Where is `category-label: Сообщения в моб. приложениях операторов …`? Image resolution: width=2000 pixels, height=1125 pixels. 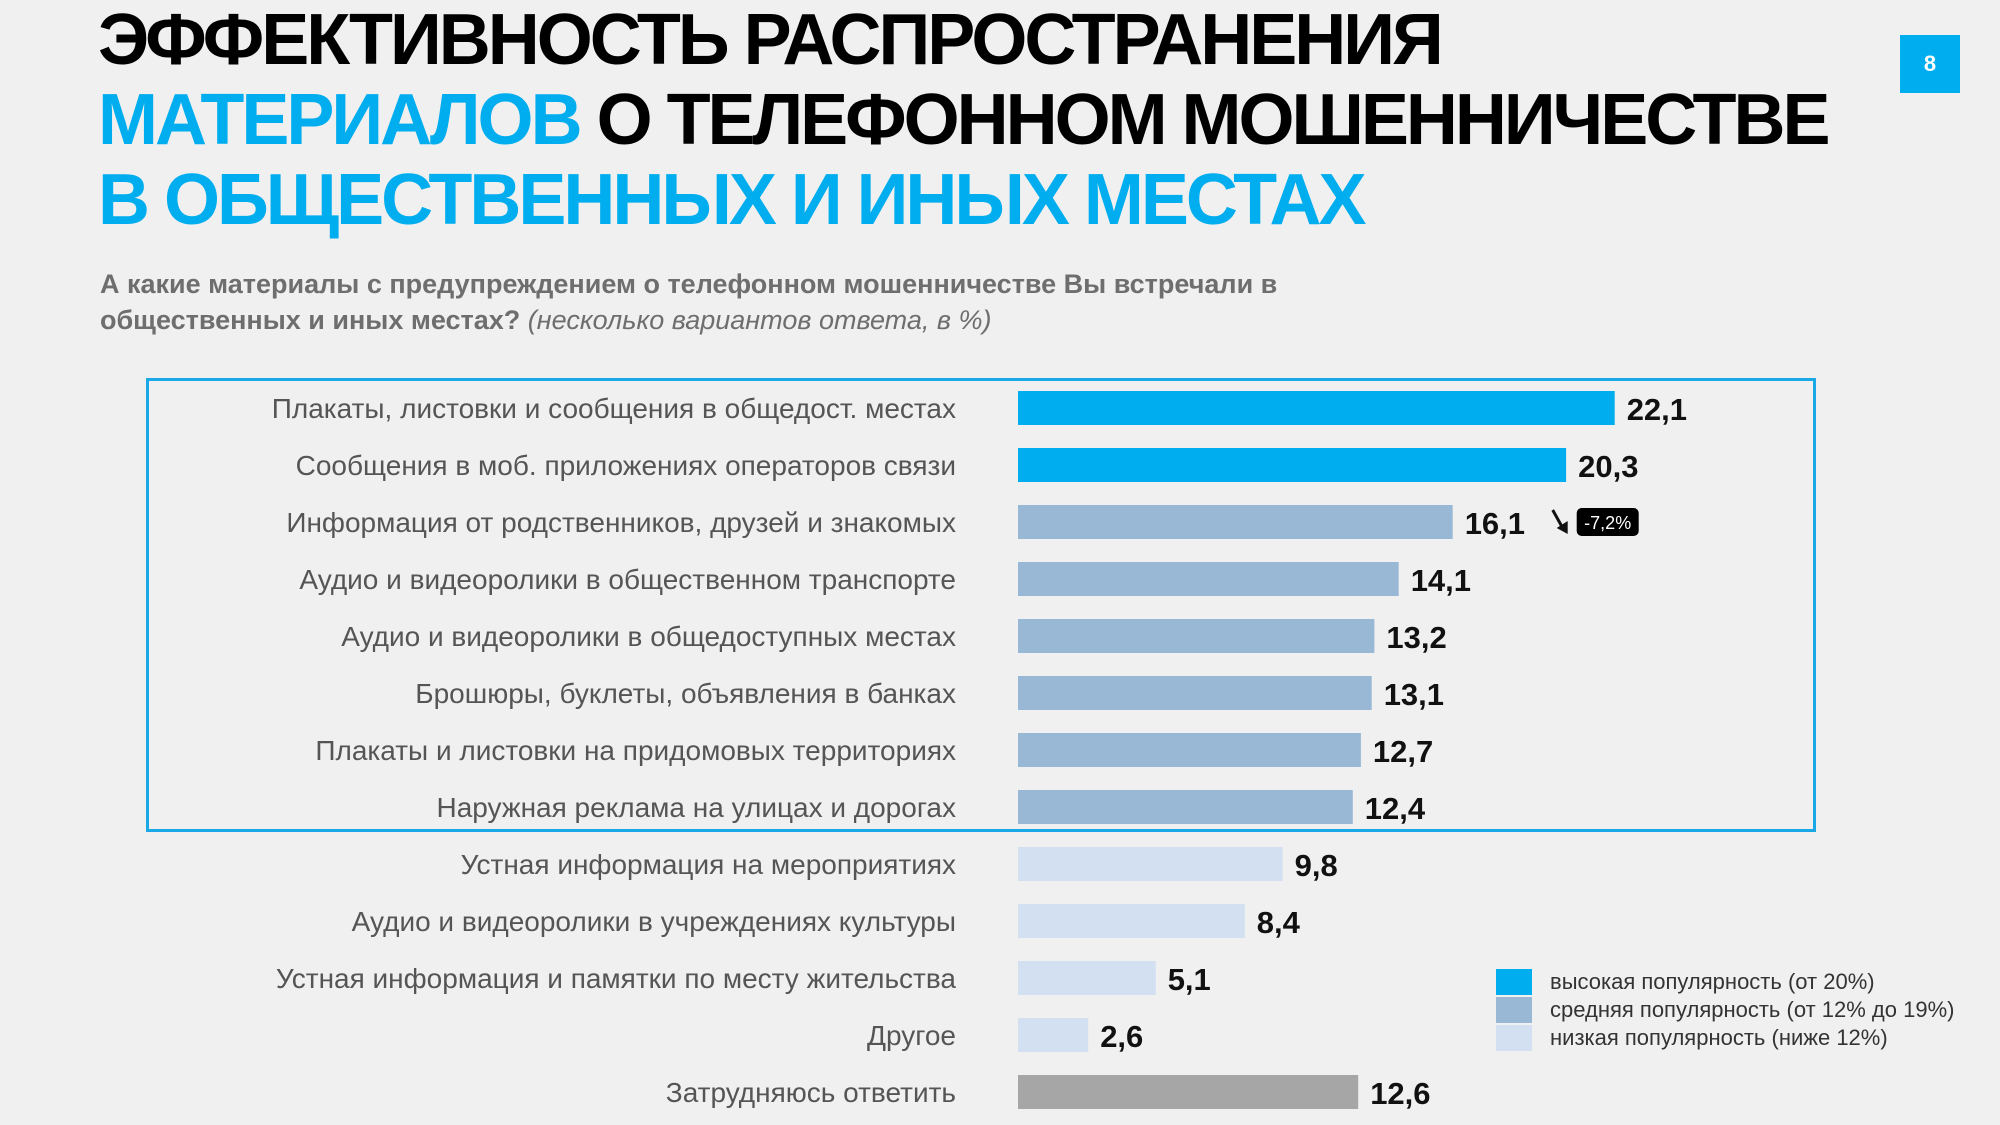
category-label: Сообщения в моб. приложениях операторов … is located at coordinates (626, 465).